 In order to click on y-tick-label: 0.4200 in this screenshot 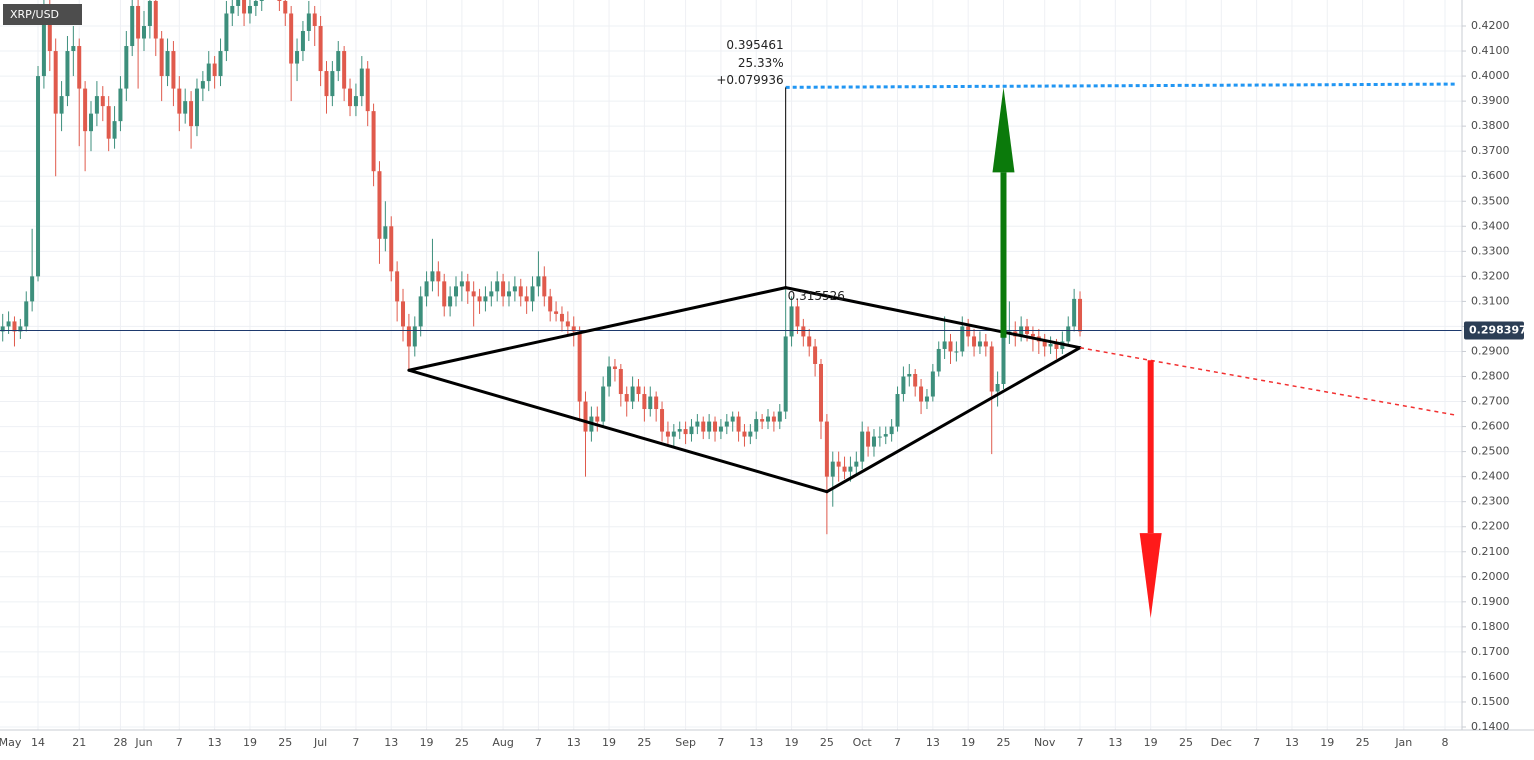, I will do `click(1490, 25)`.